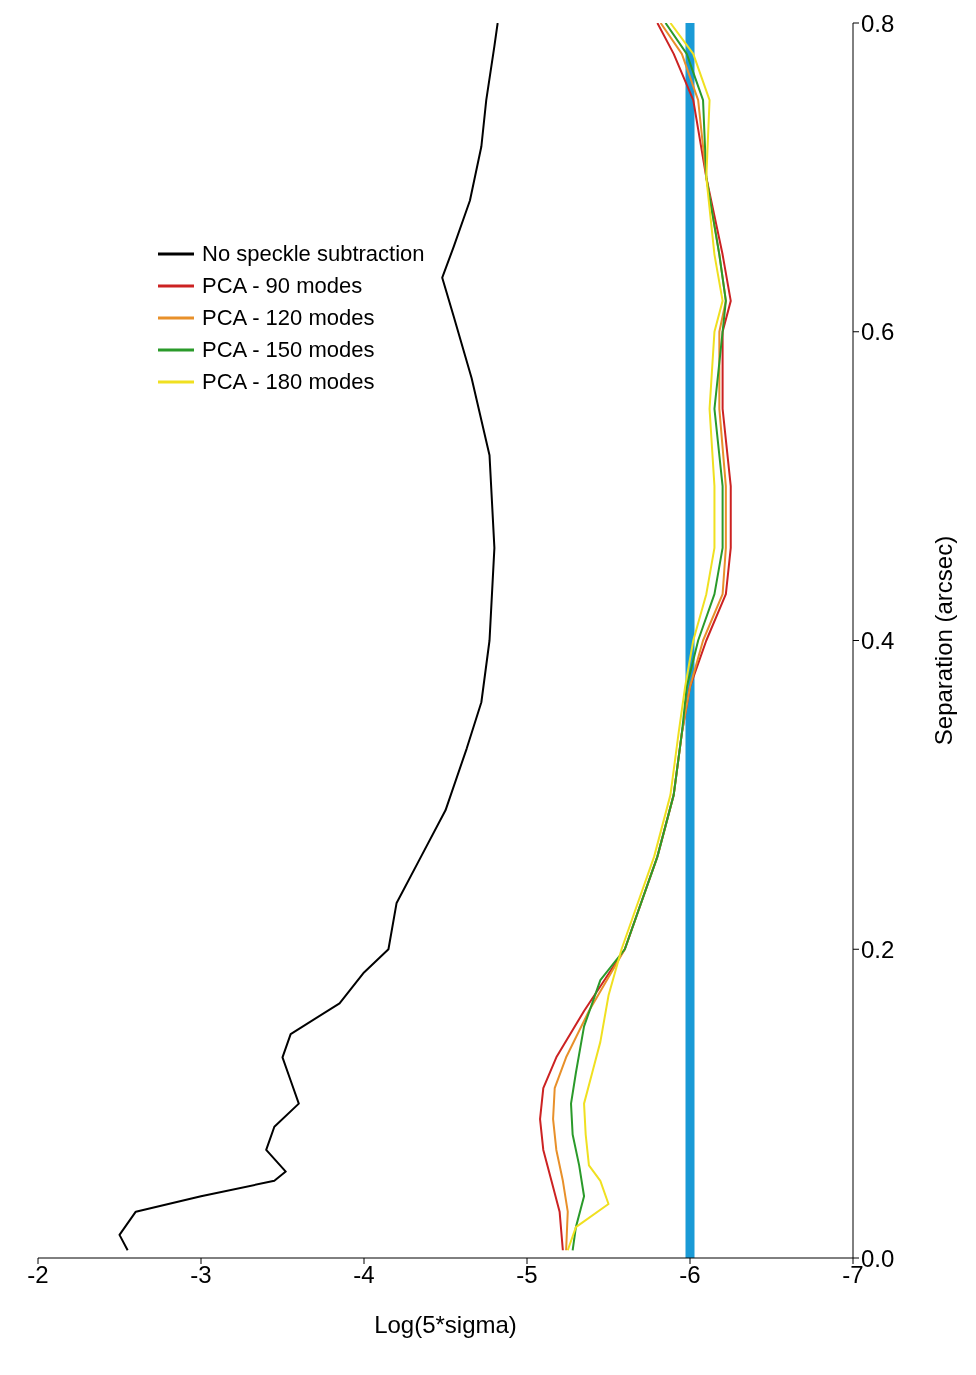 The image size is (976, 1375). I want to click on legend-label: No speckle subtraction, so click(313, 254).